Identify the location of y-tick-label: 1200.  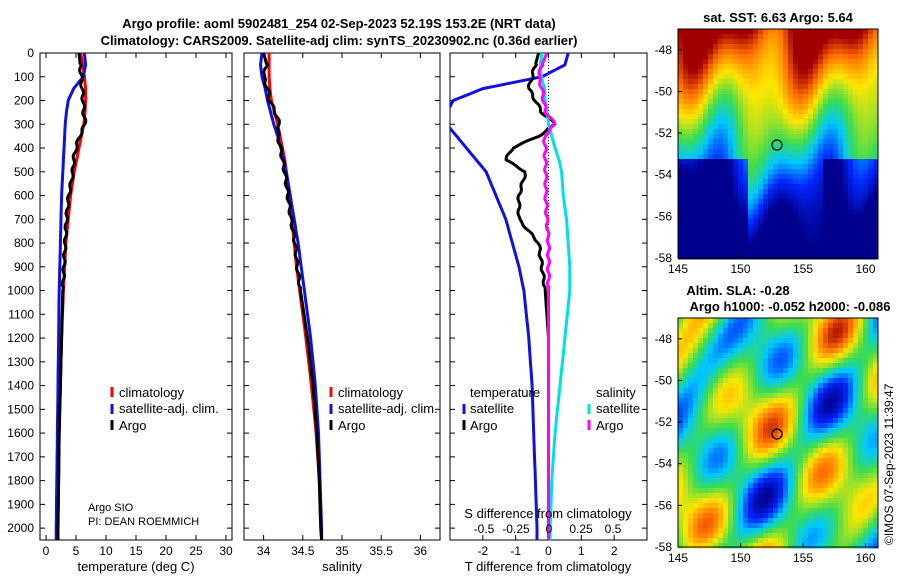
(20, 338).